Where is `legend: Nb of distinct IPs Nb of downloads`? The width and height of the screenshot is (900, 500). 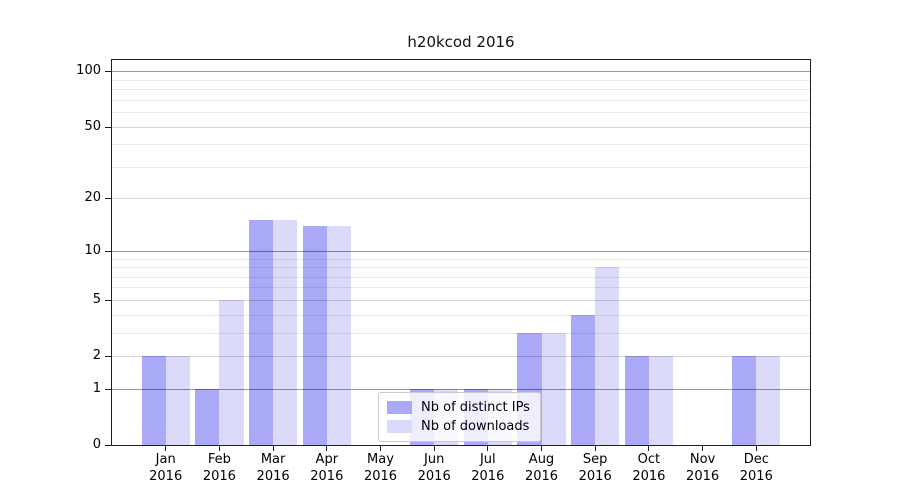 legend: Nb of distinct IPs Nb of downloads is located at coordinates (459, 417).